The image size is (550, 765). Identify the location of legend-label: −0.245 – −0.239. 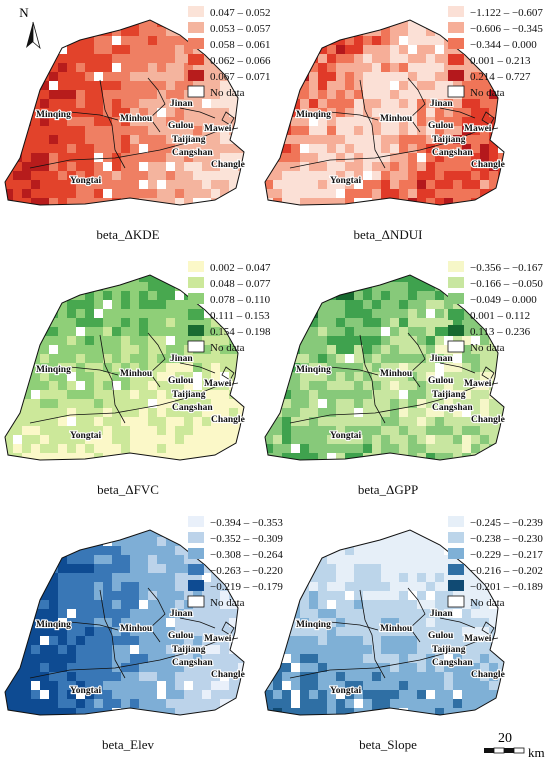
(506, 523).